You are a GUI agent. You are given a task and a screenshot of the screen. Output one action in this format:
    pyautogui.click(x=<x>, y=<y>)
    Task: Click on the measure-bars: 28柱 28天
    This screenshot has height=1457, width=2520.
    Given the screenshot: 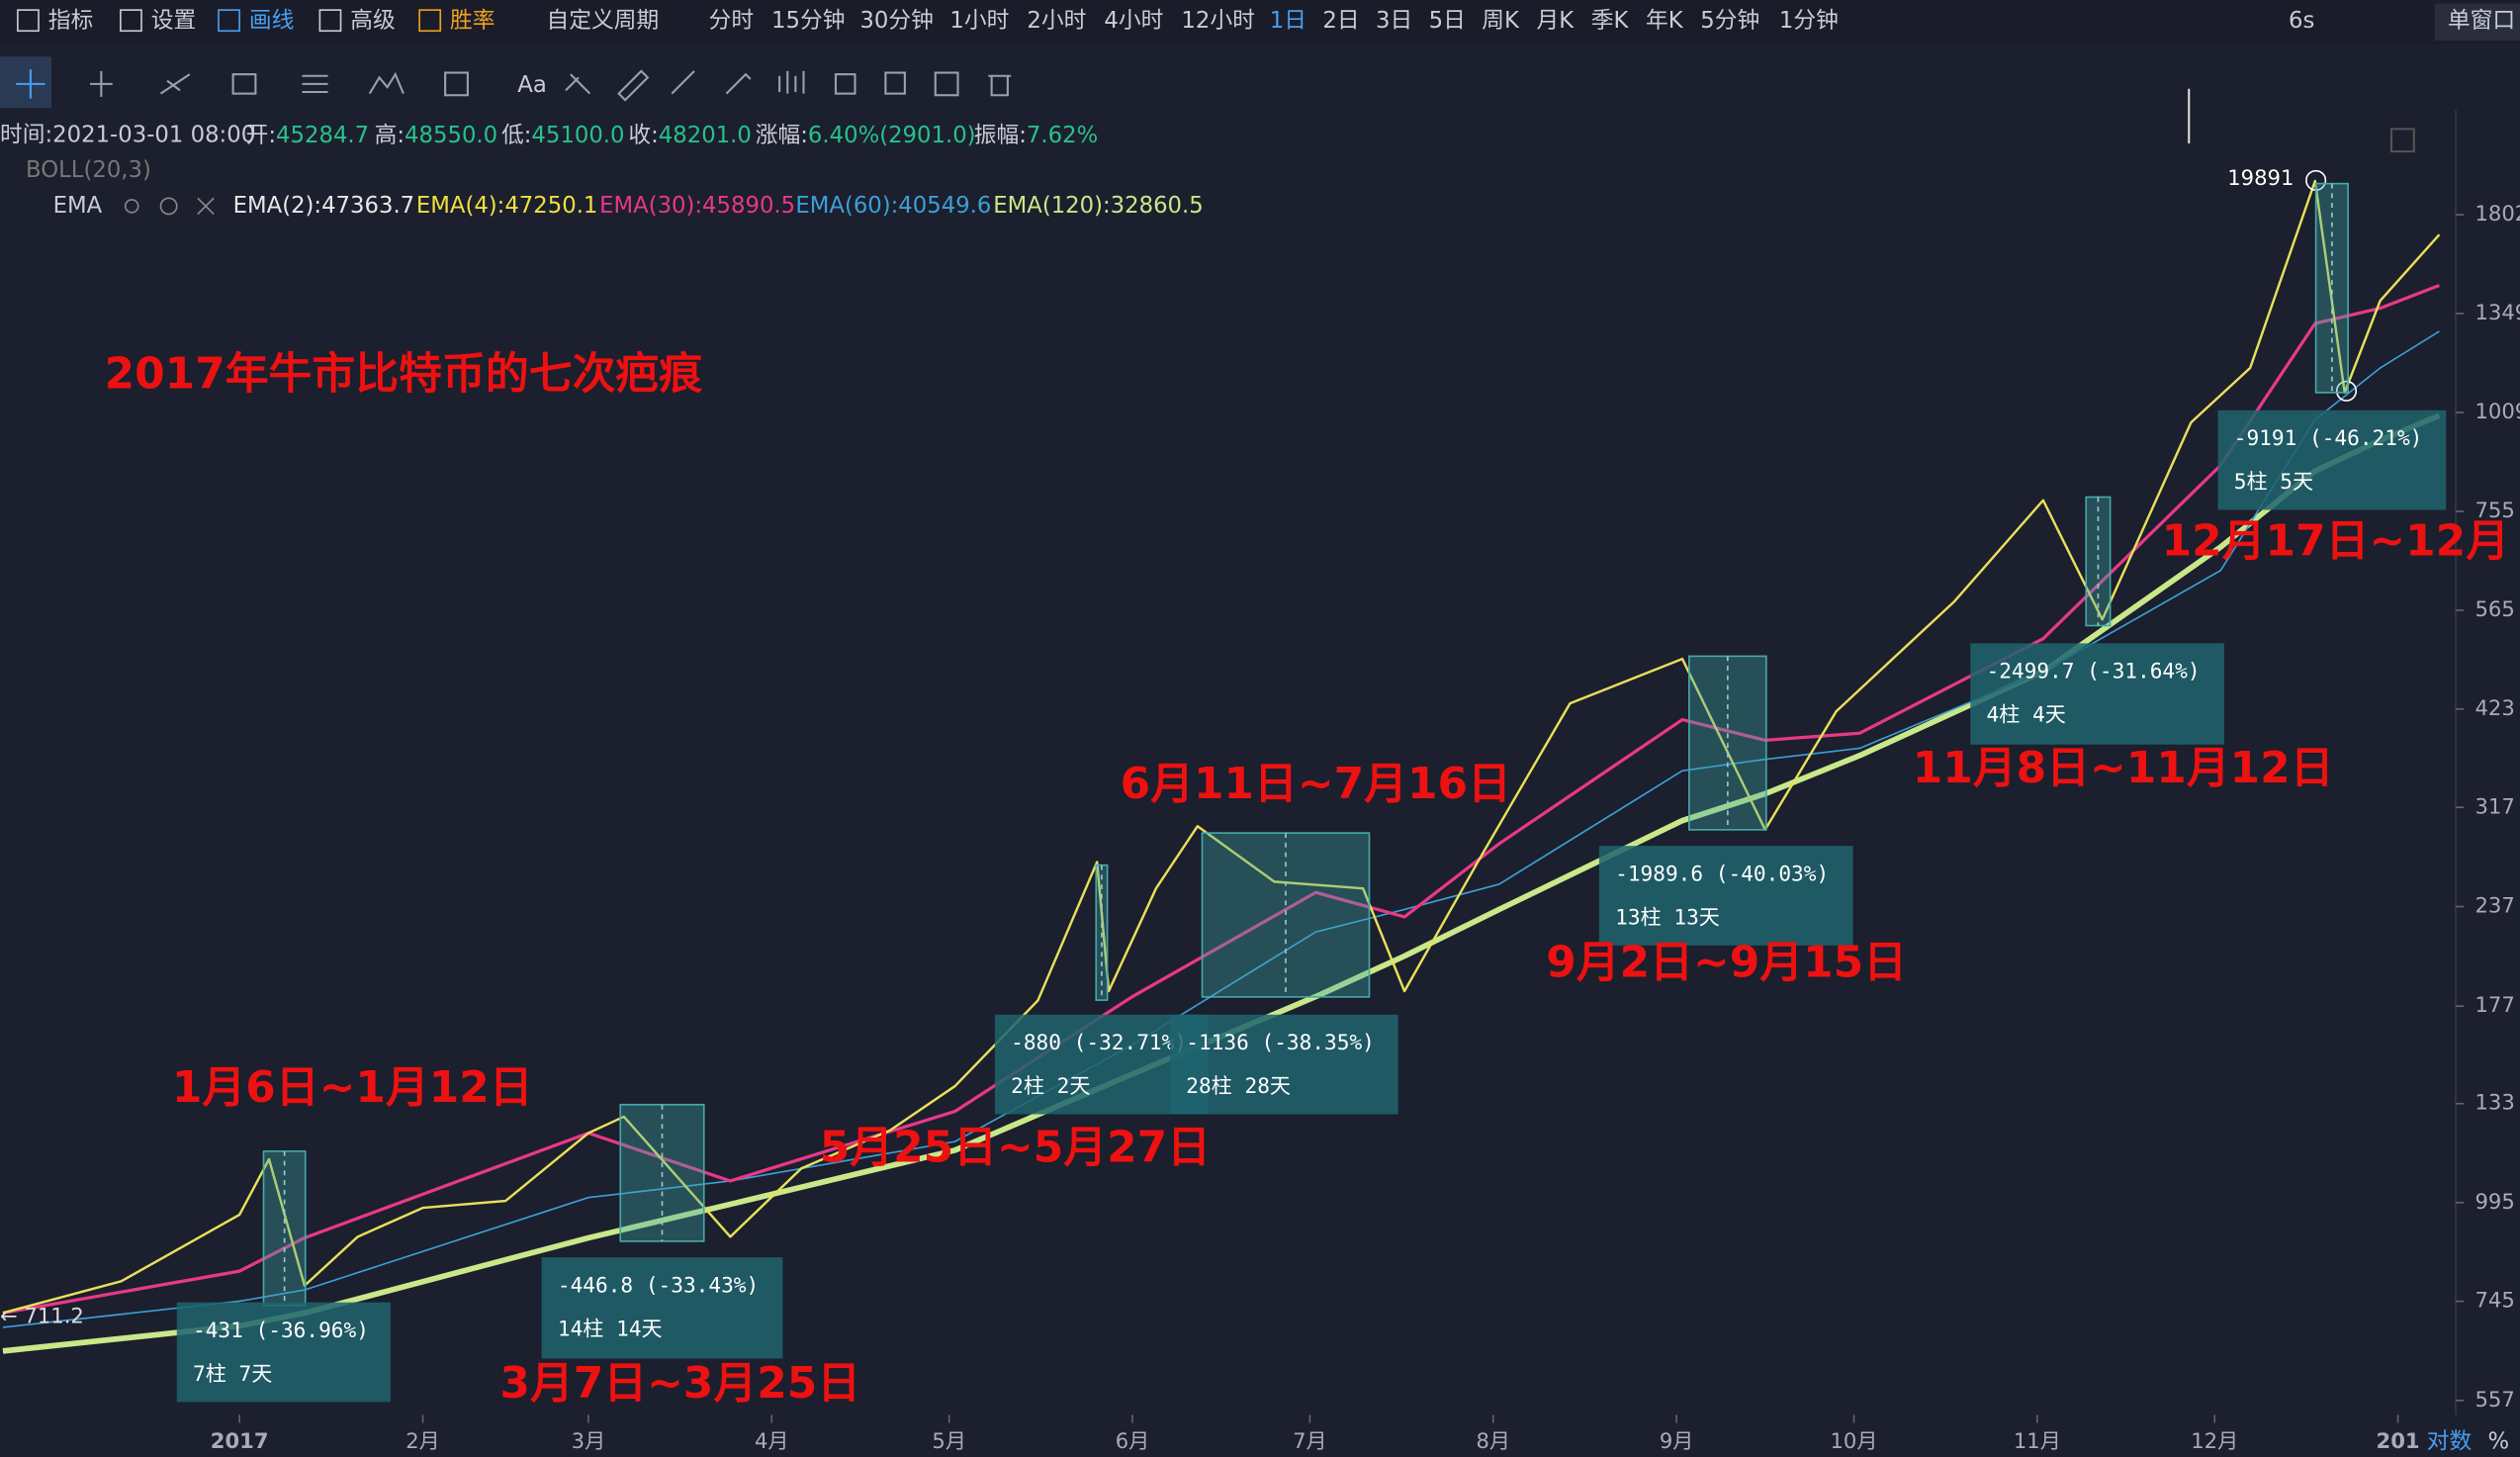 What is the action you would take?
    pyautogui.click(x=1238, y=1086)
    